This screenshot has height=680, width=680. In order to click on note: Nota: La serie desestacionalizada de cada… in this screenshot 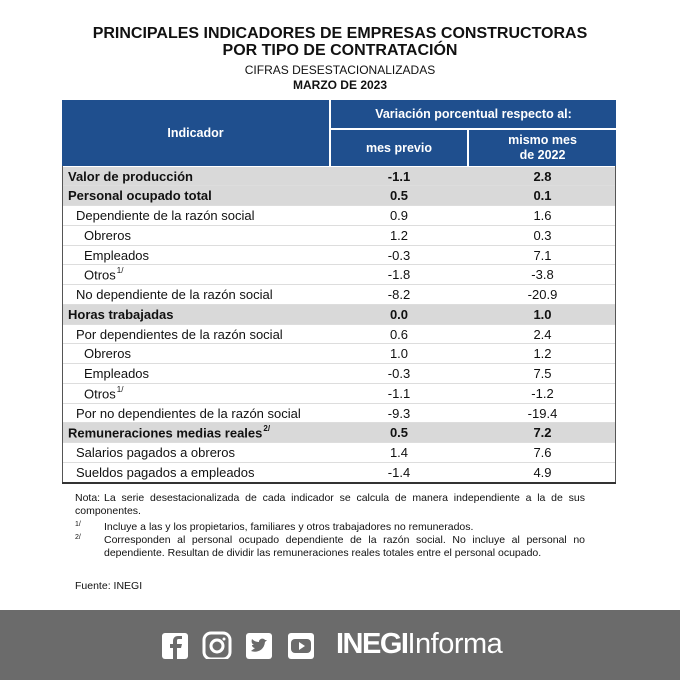, I will do `click(330, 514)`.